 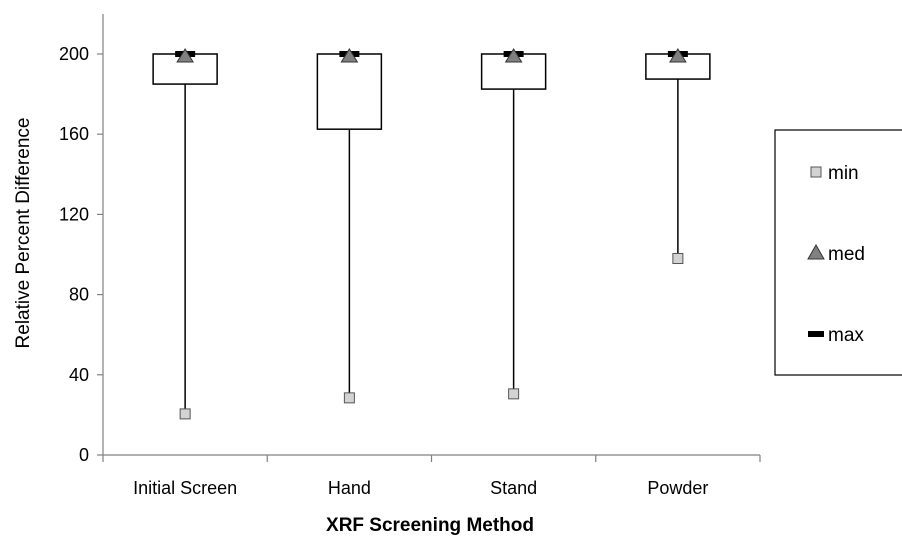 I want to click on x-tick-label: Powder, so click(x=677, y=488).